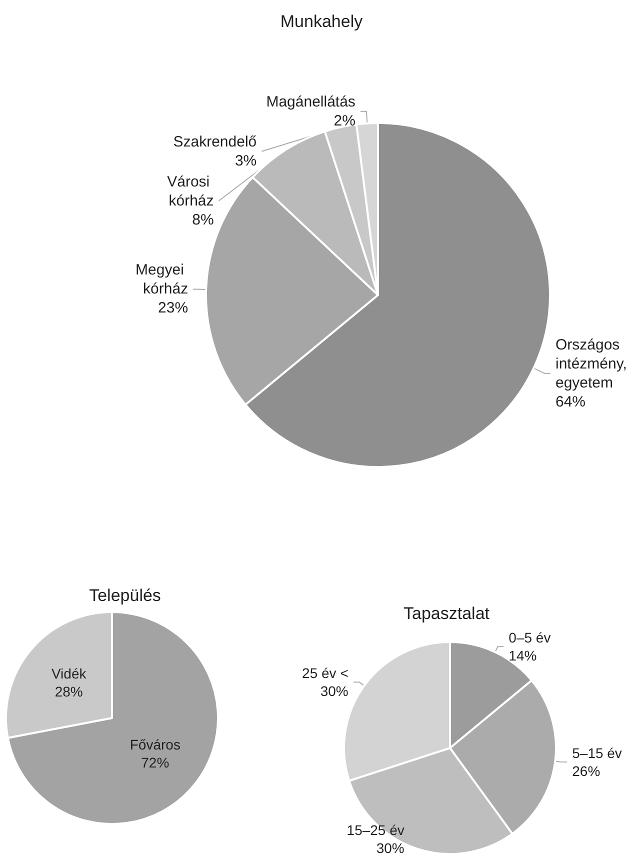 Image resolution: width=643 pixels, height=858 pixels. Describe the element at coordinates (345, 121) in the screenshot. I see `data-label: 2%` at that location.